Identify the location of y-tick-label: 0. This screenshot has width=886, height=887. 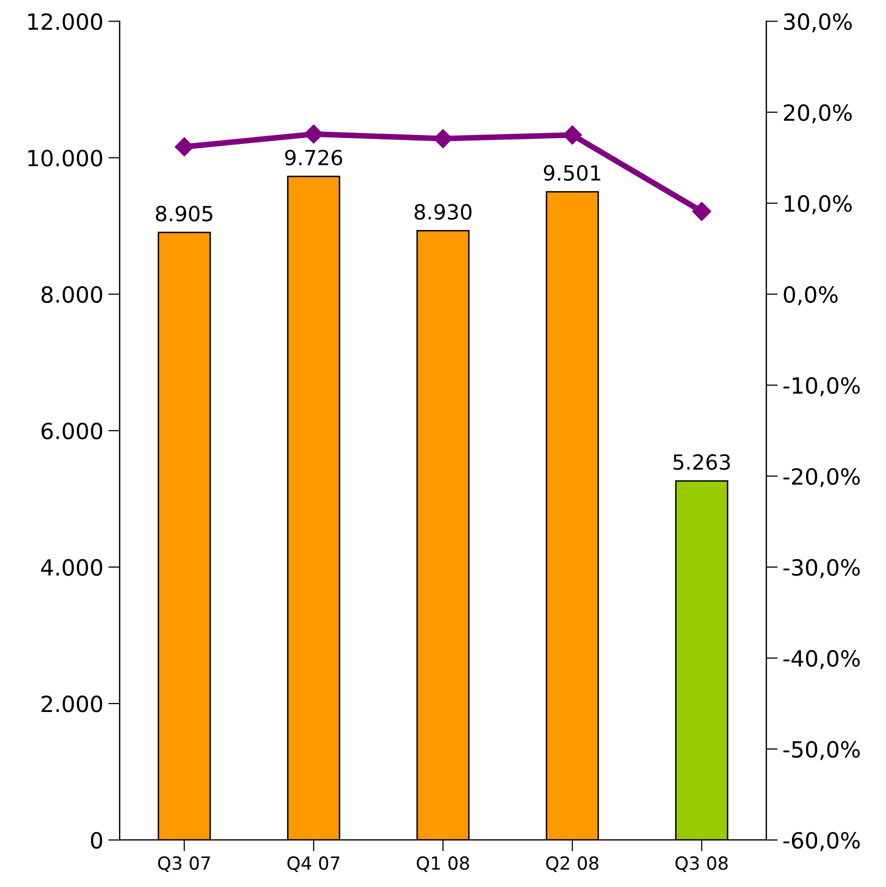
(96, 840).